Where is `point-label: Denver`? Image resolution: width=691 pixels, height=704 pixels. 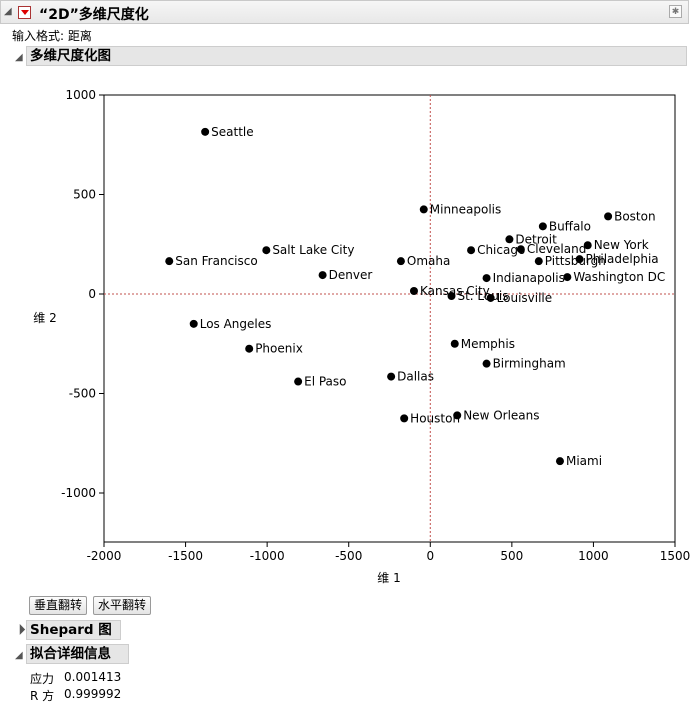 point-label: Denver is located at coordinates (351, 275).